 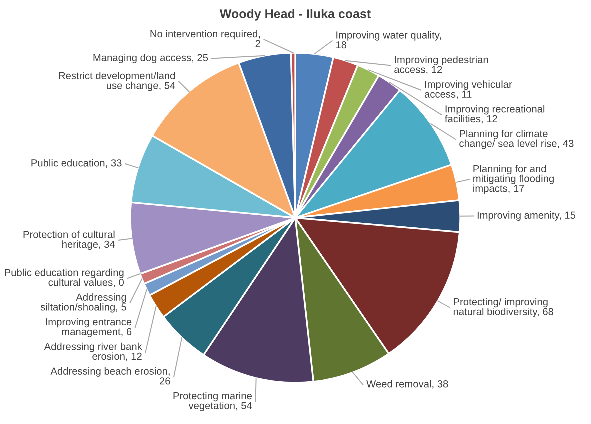 I want to click on slice-label: Restrict development/land use change, 54, so click(x=117, y=82).